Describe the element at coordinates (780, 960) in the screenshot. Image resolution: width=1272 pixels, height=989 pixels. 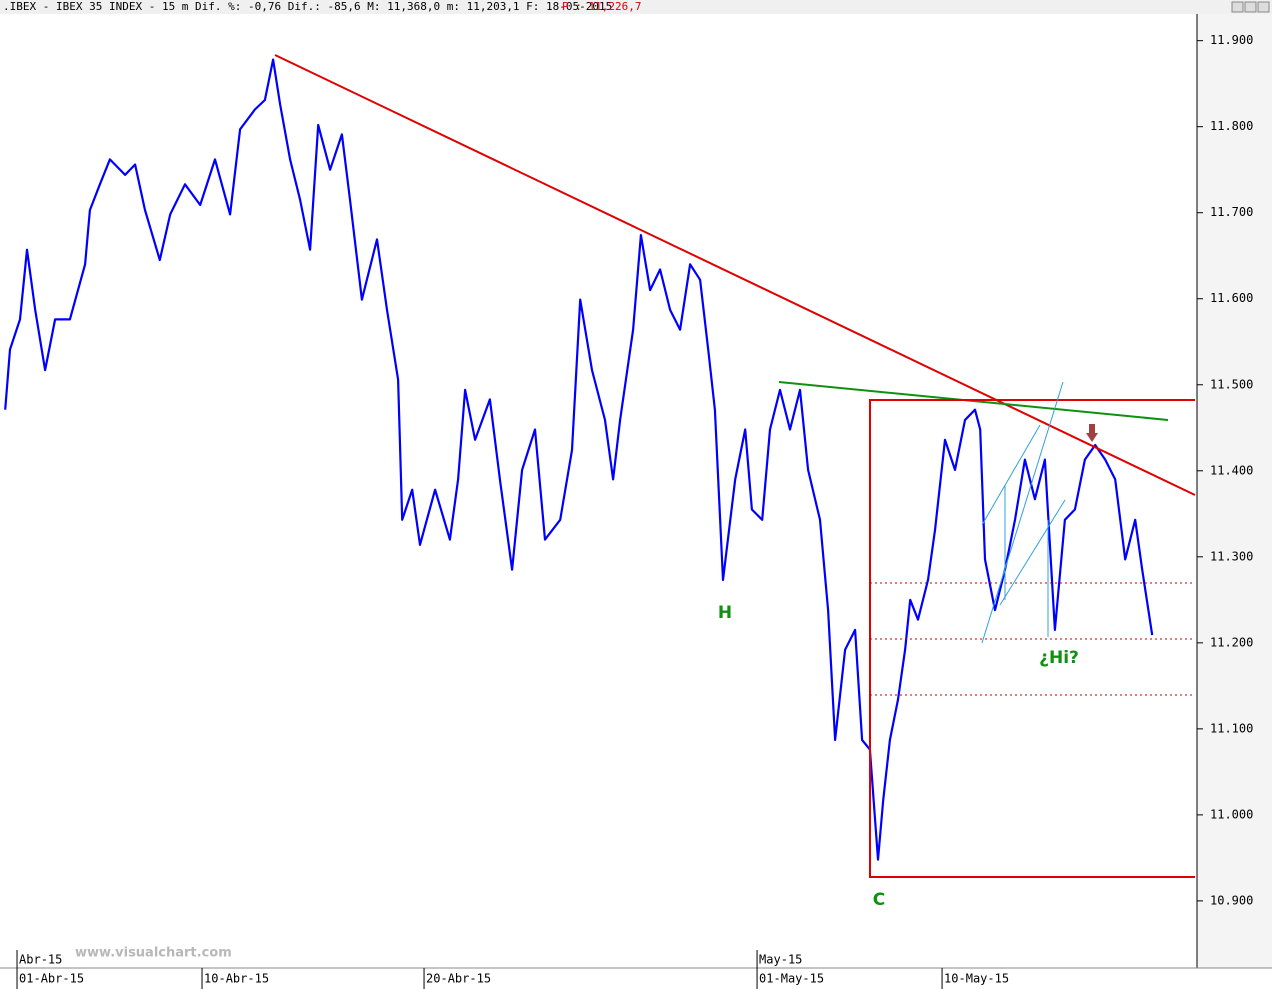
I see `month-tick-label: May-15` at that location.